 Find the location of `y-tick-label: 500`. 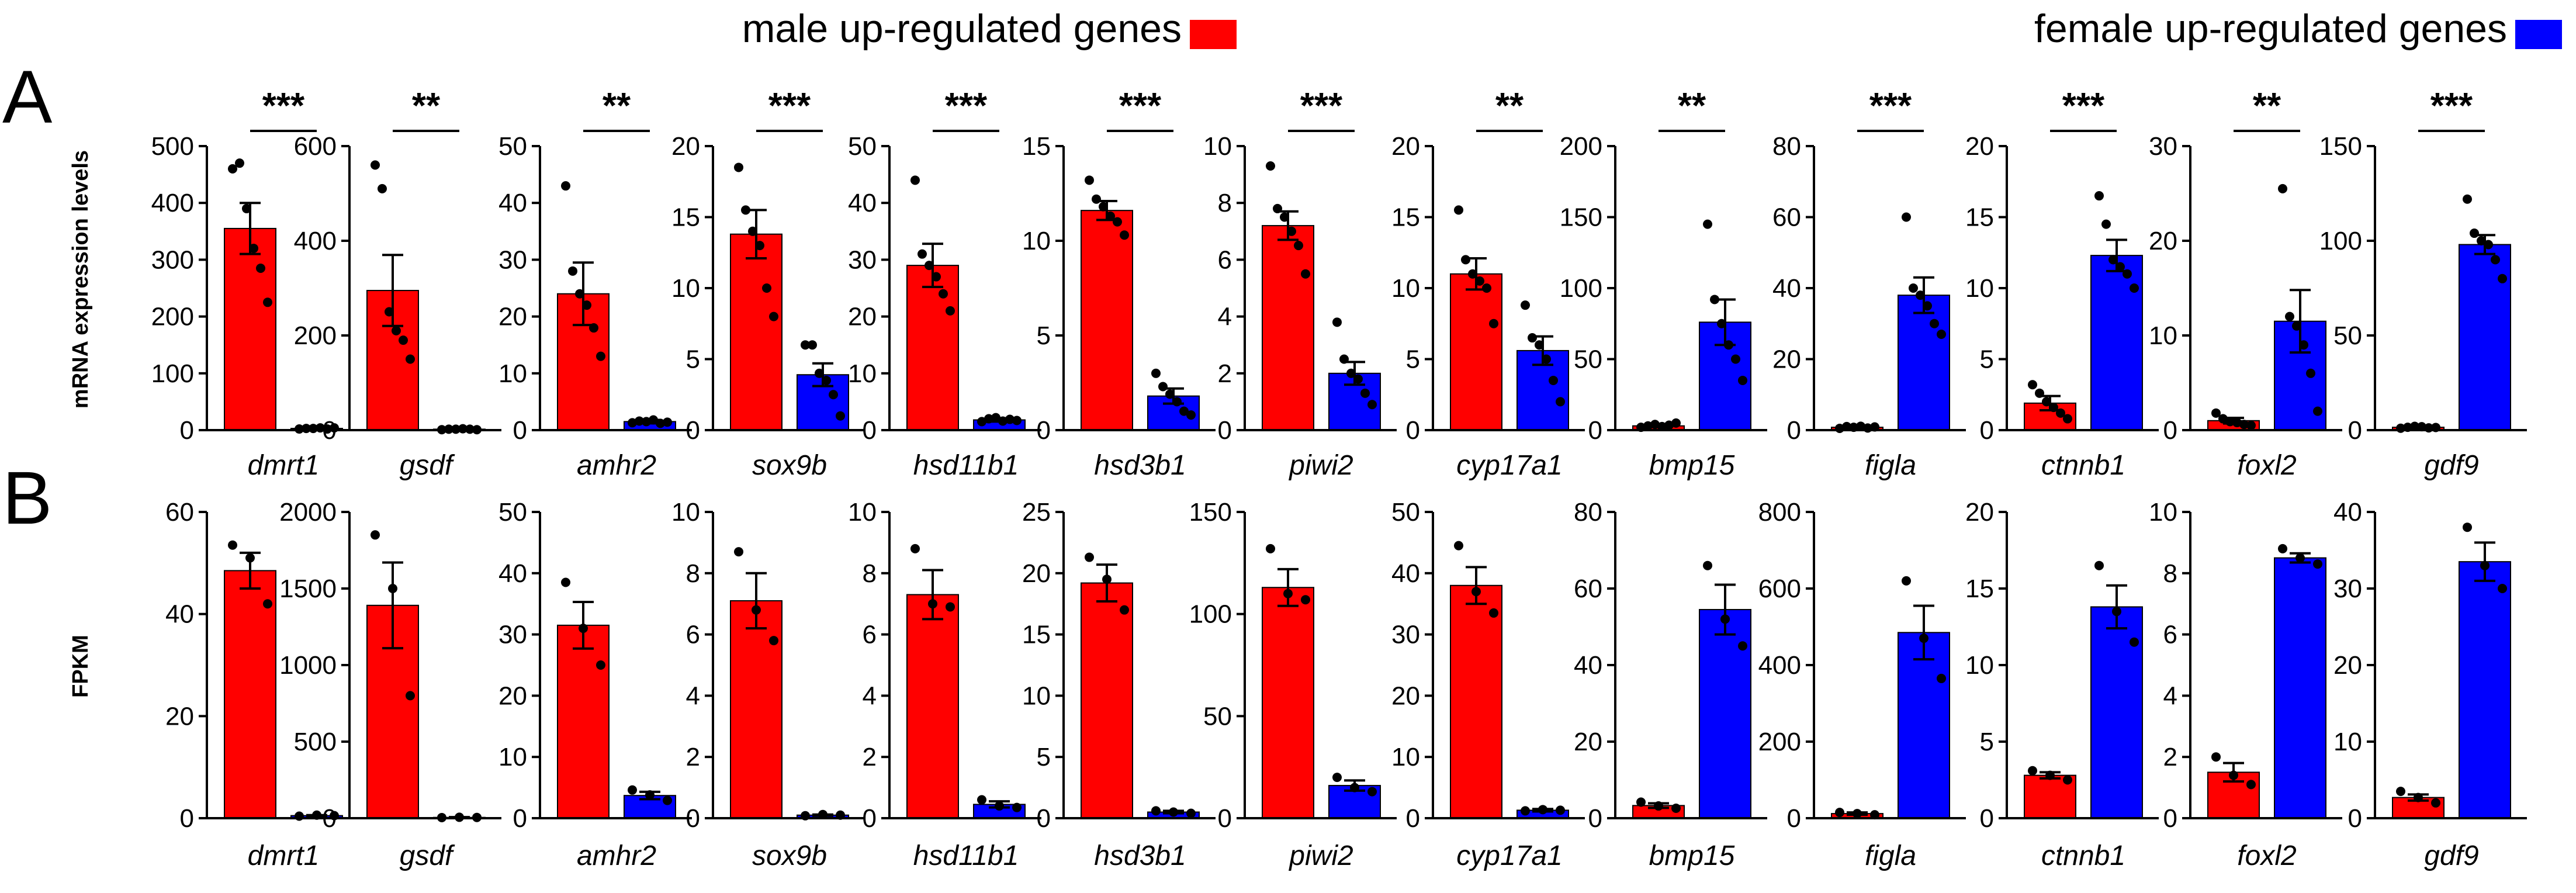

y-tick-label: 500 is located at coordinates (173, 146).